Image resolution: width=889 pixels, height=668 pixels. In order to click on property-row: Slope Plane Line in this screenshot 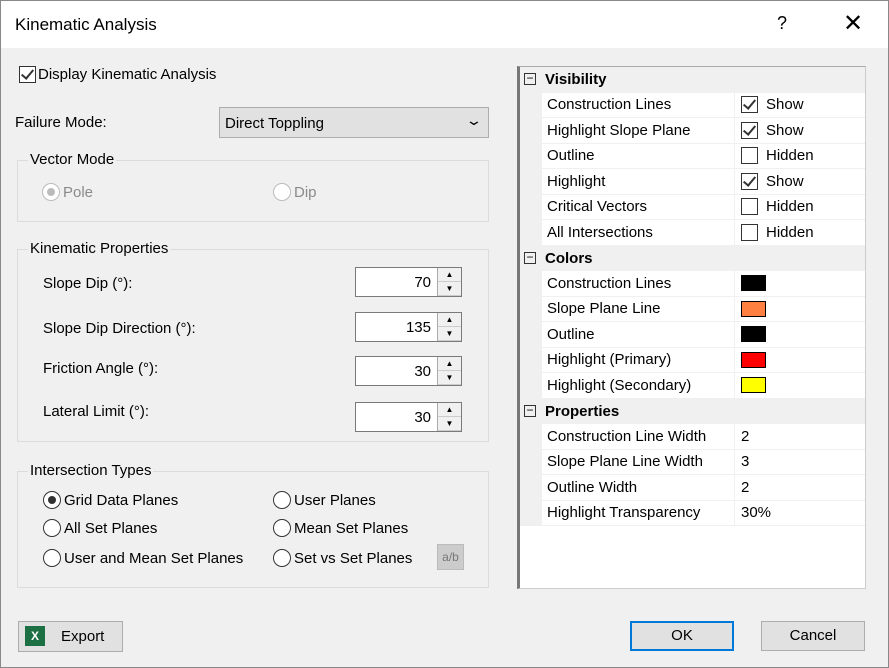, I will do `click(692, 309)`.